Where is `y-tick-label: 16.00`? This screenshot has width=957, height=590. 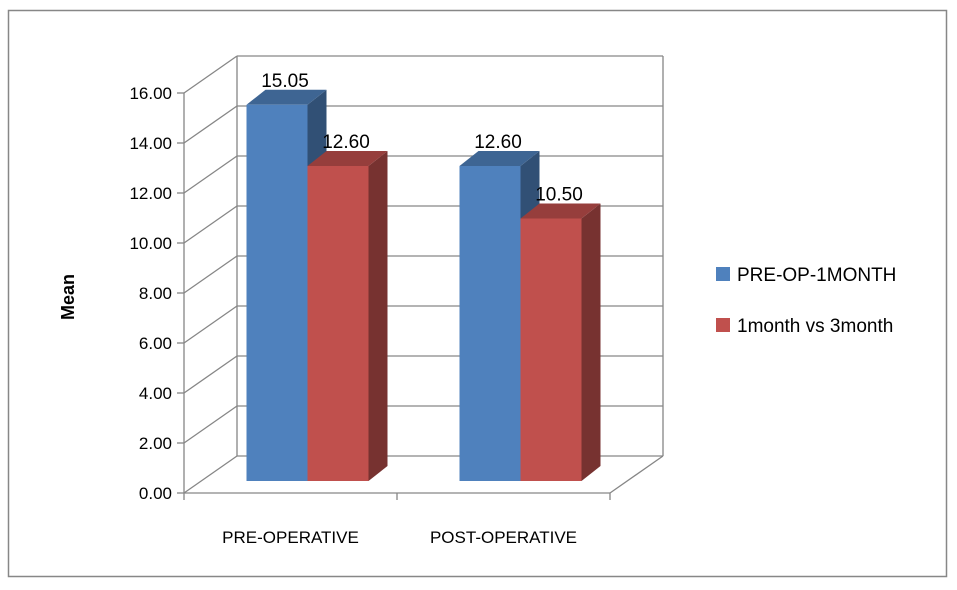 y-tick-label: 16.00 is located at coordinates (150, 93).